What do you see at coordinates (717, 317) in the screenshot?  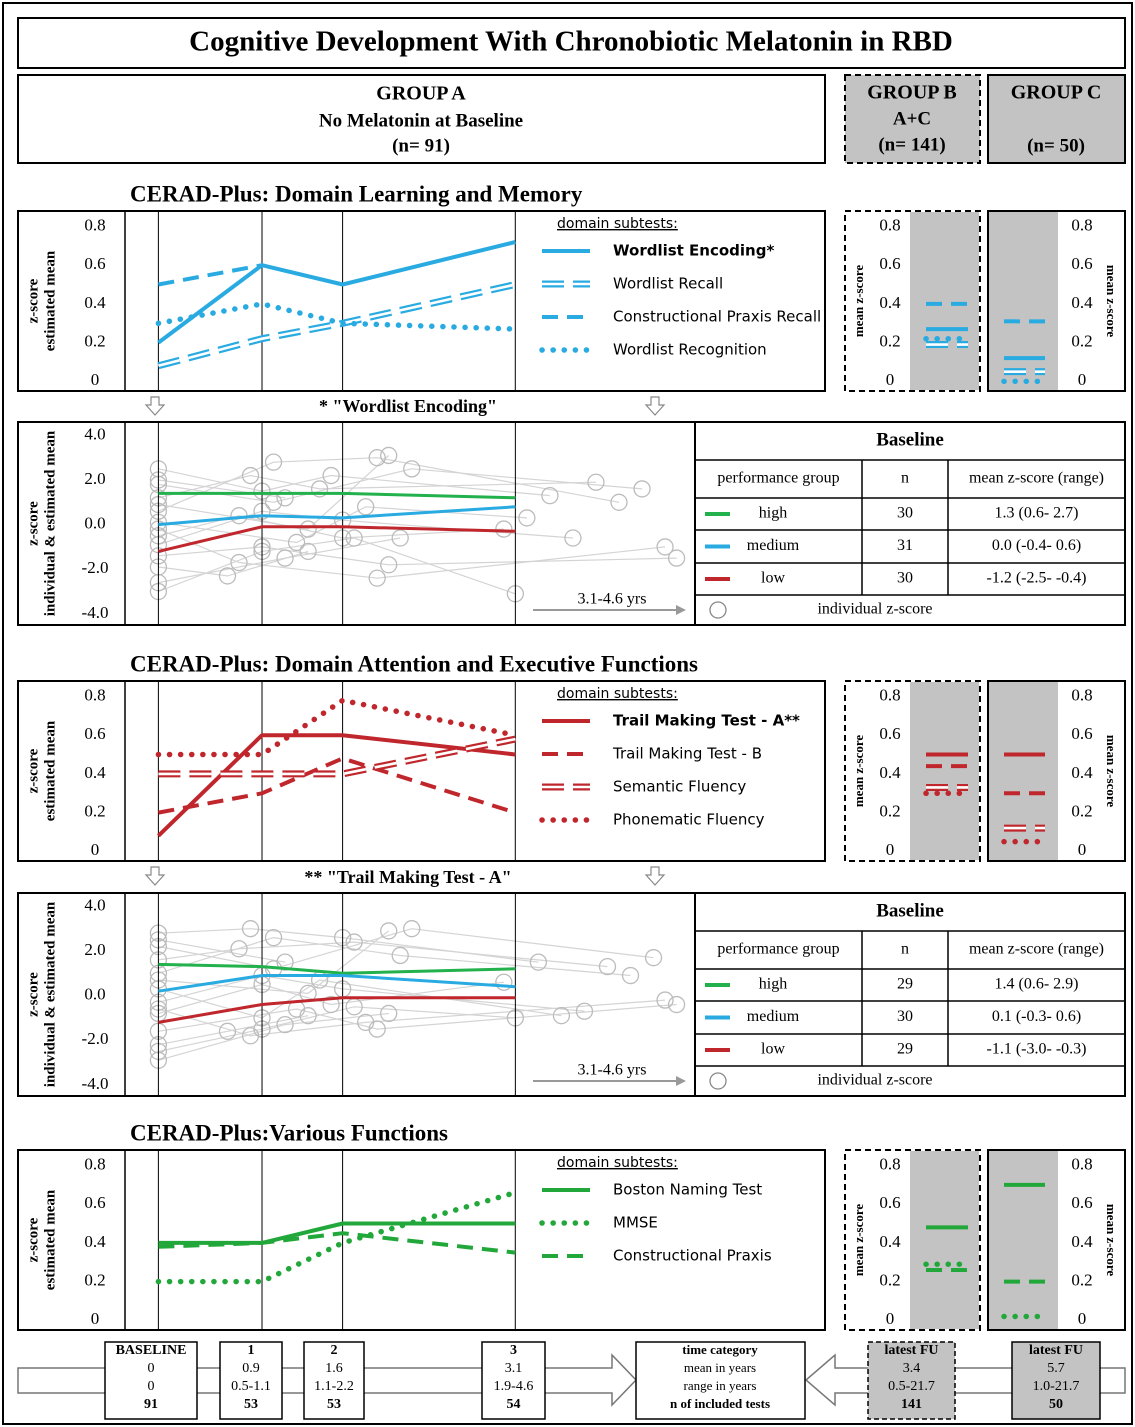 I see `legend-label: Constructional Praxis Recall` at bounding box center [717, 317].